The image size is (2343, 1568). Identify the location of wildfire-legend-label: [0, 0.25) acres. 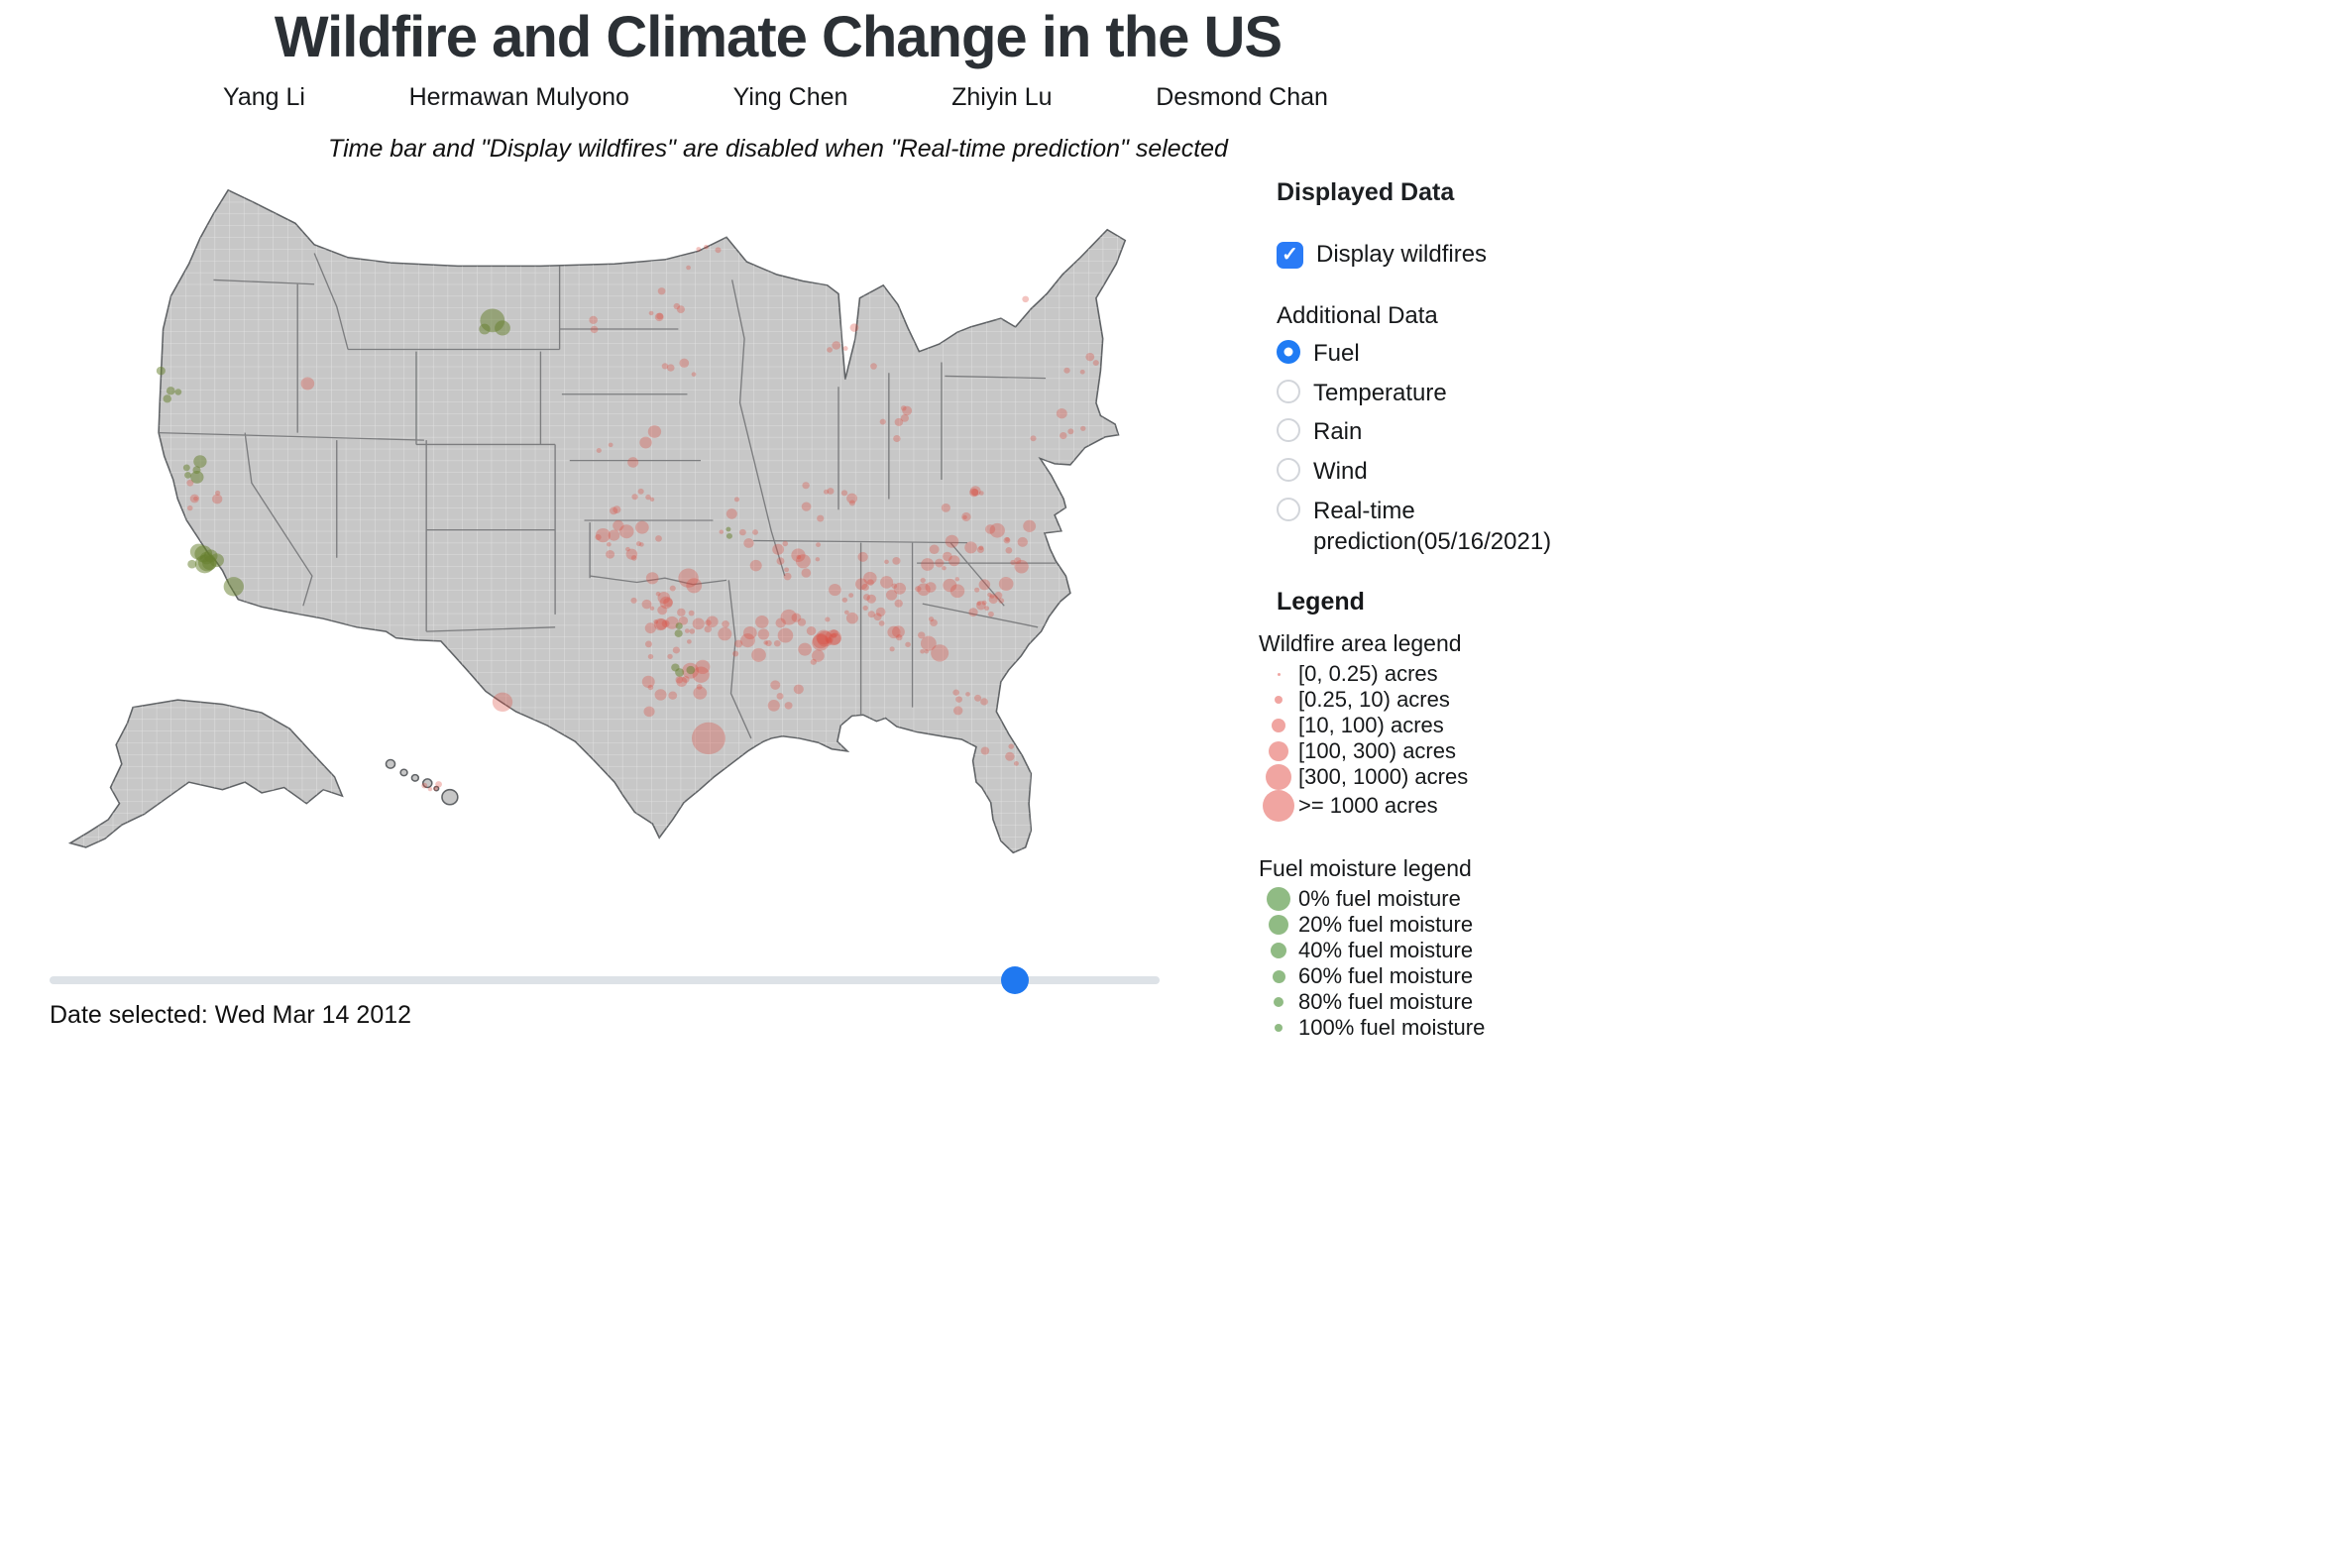
(1368, 674).